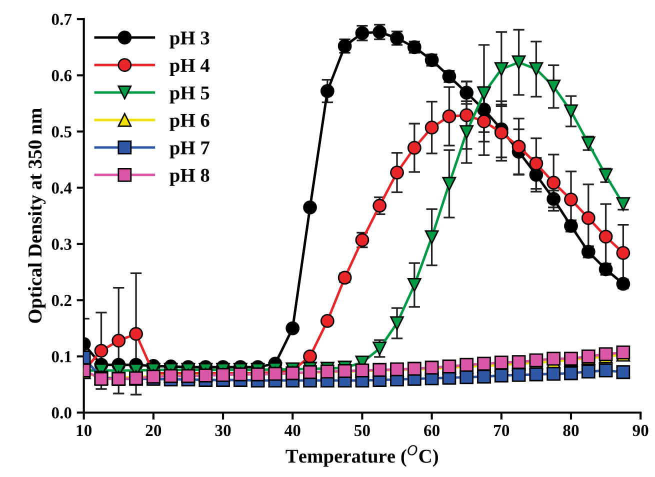 This screenshot has height=477, width=655. I want to click on x-tick-label: 60, so click(432, 430).